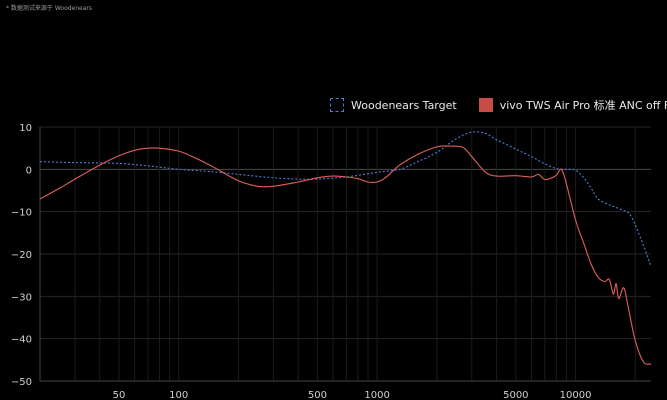  What do you see at coordinates (21, 340) in the screenshot?
I see `y-tick-label: −40` at bounding box center [21, 340].